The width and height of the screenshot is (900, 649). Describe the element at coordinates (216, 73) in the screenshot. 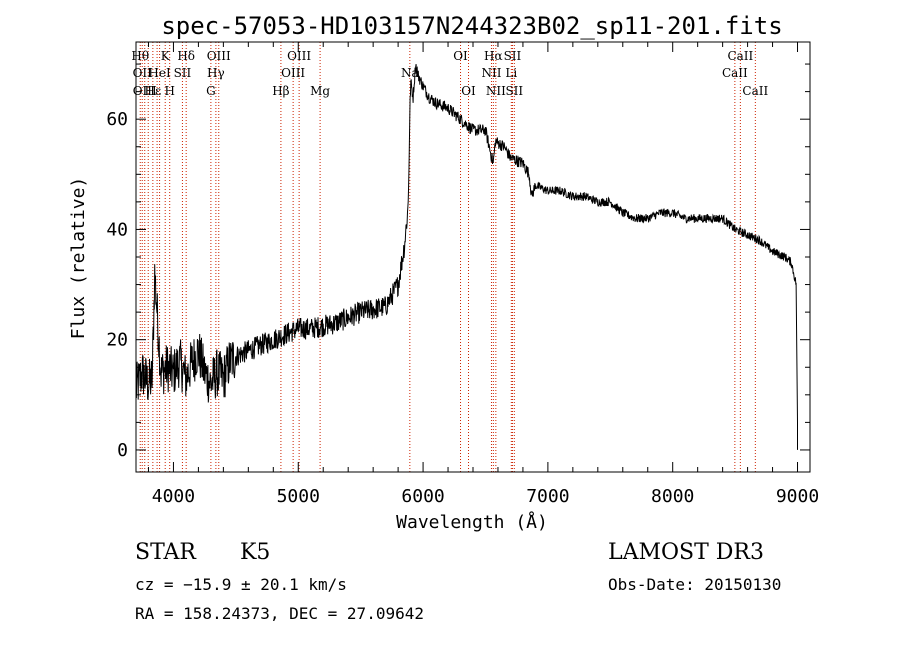

I see `line-marker-label: Hγ` at that location.